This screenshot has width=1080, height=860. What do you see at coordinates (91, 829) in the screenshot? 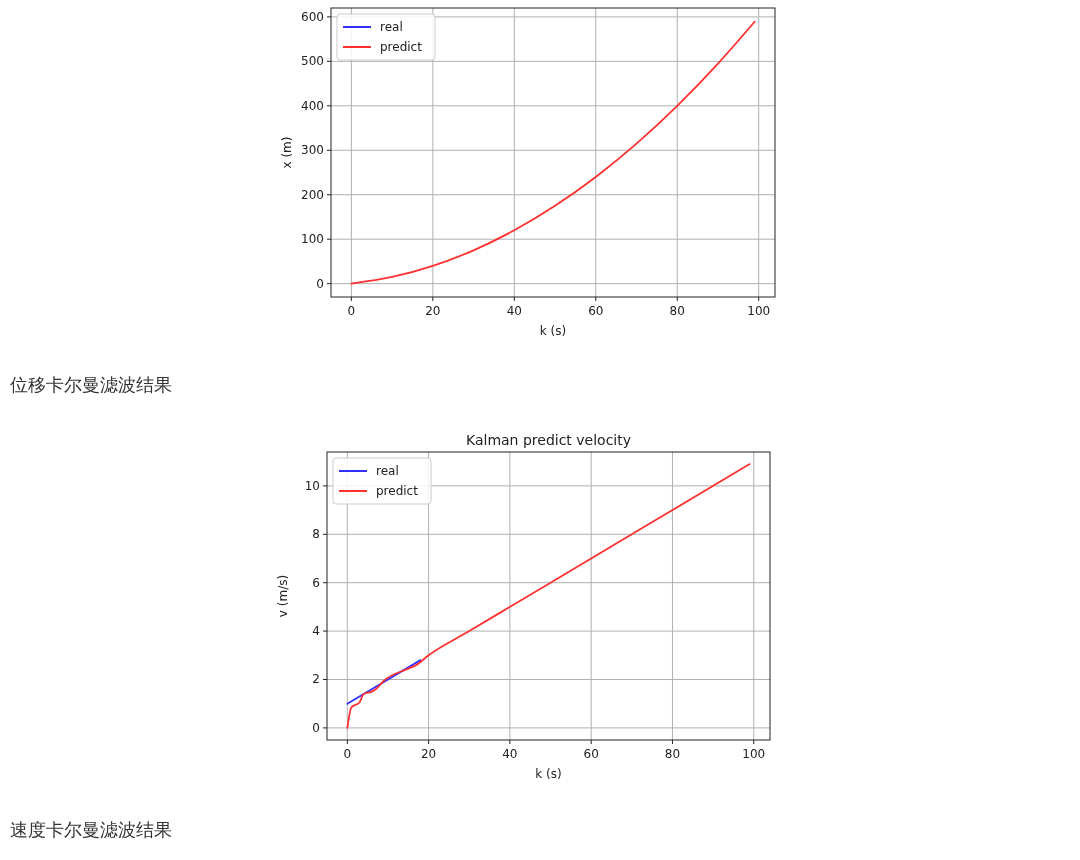
I see `text: 速度卡尔曼滤波结果` at bounding box center [91, 829].